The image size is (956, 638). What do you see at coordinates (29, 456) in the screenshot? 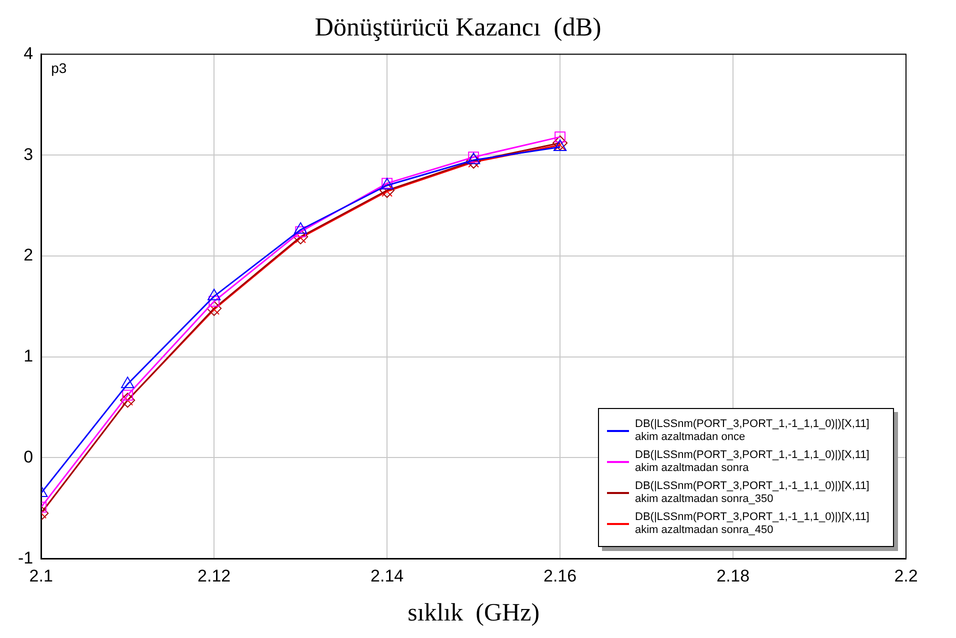
I see `y-tick-label: 0` at bounding box center [29, 456].